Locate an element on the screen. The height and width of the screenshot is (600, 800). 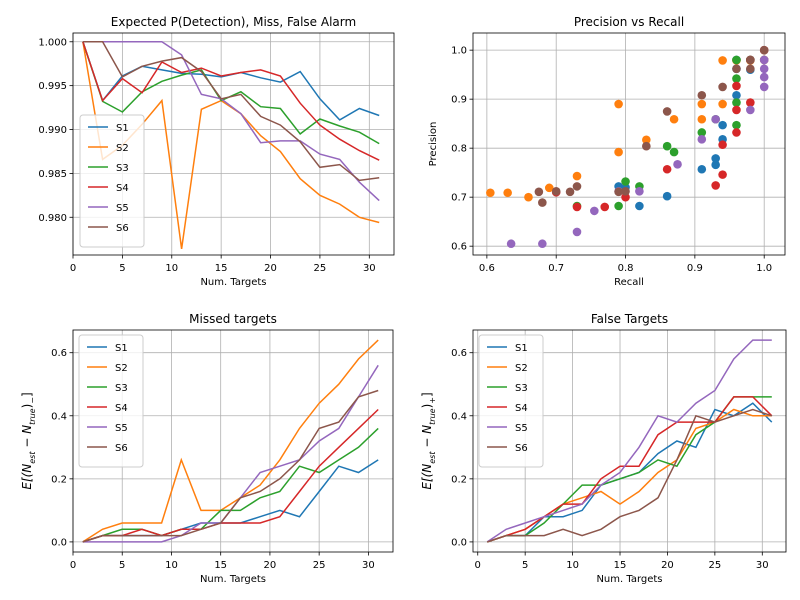
x-tick-label: 0.9 is located at coordinates (695, 268).